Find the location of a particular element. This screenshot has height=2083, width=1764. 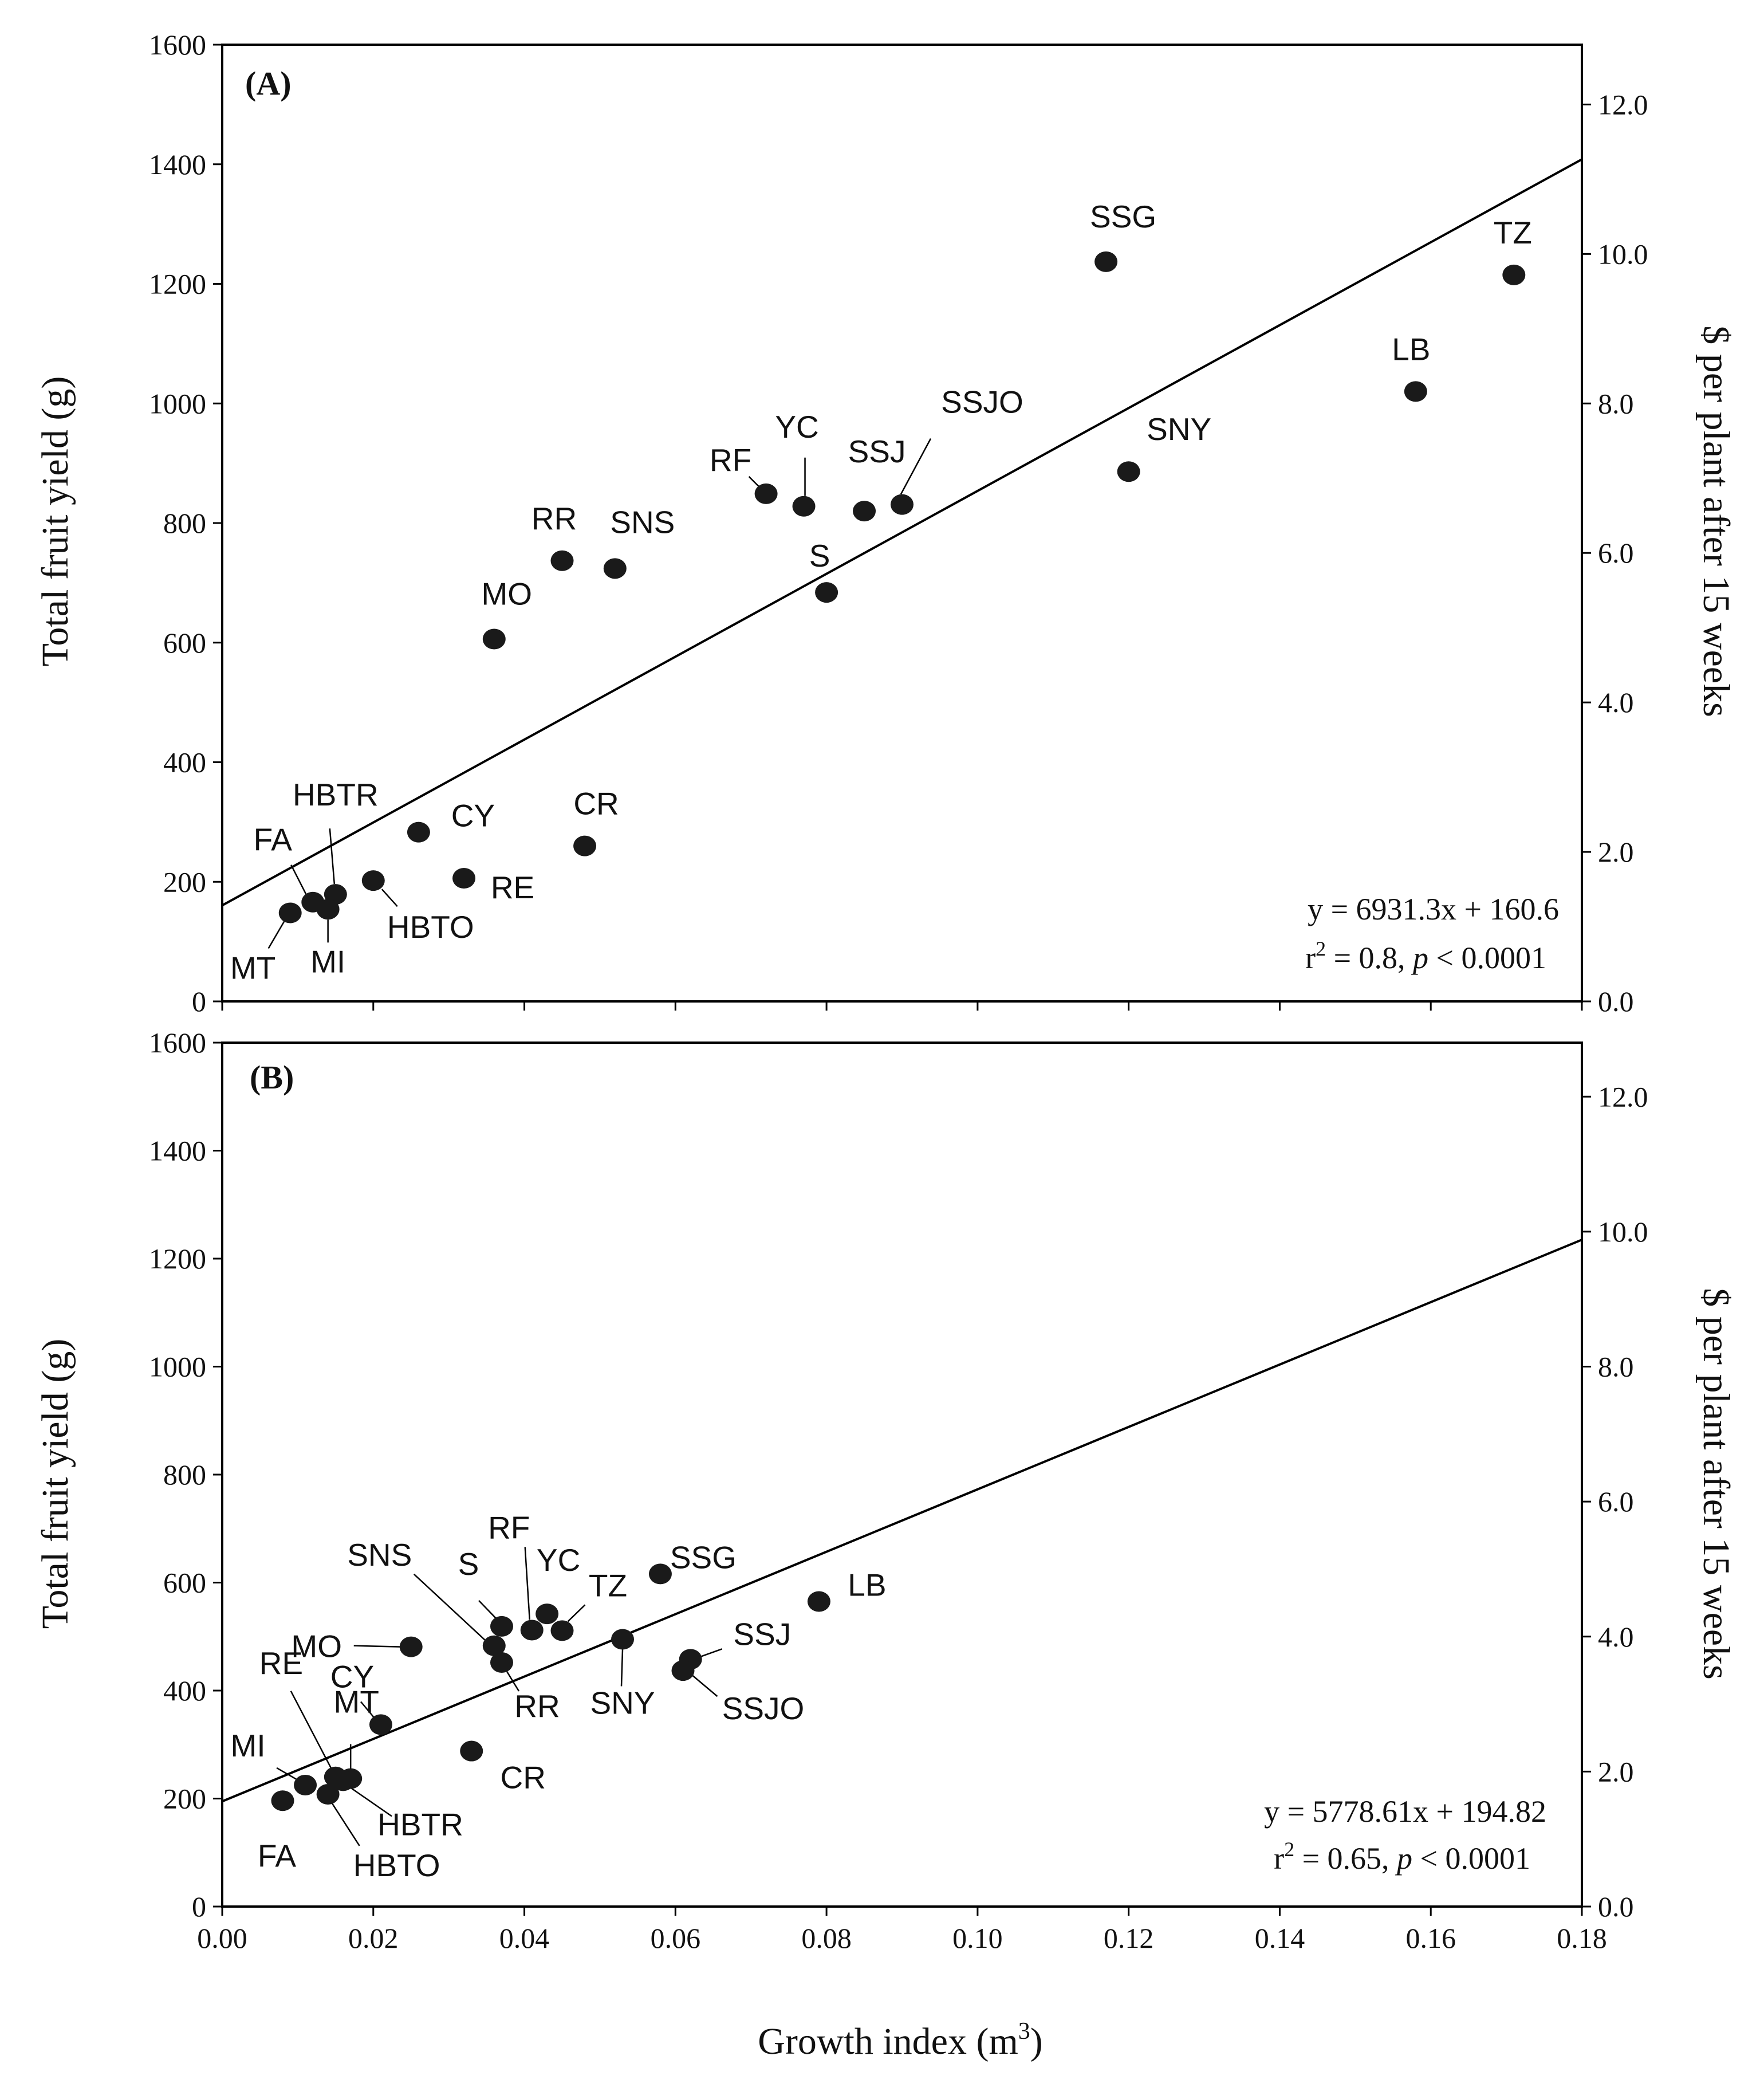

panel-a-label-sns: SNS is located at coordinates (642, 522).